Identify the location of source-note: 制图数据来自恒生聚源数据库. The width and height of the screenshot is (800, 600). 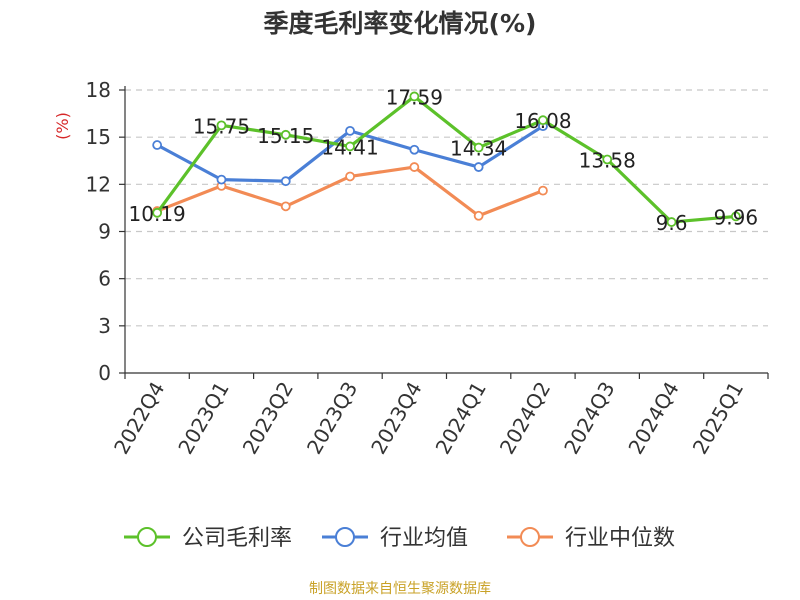
(400, 589).